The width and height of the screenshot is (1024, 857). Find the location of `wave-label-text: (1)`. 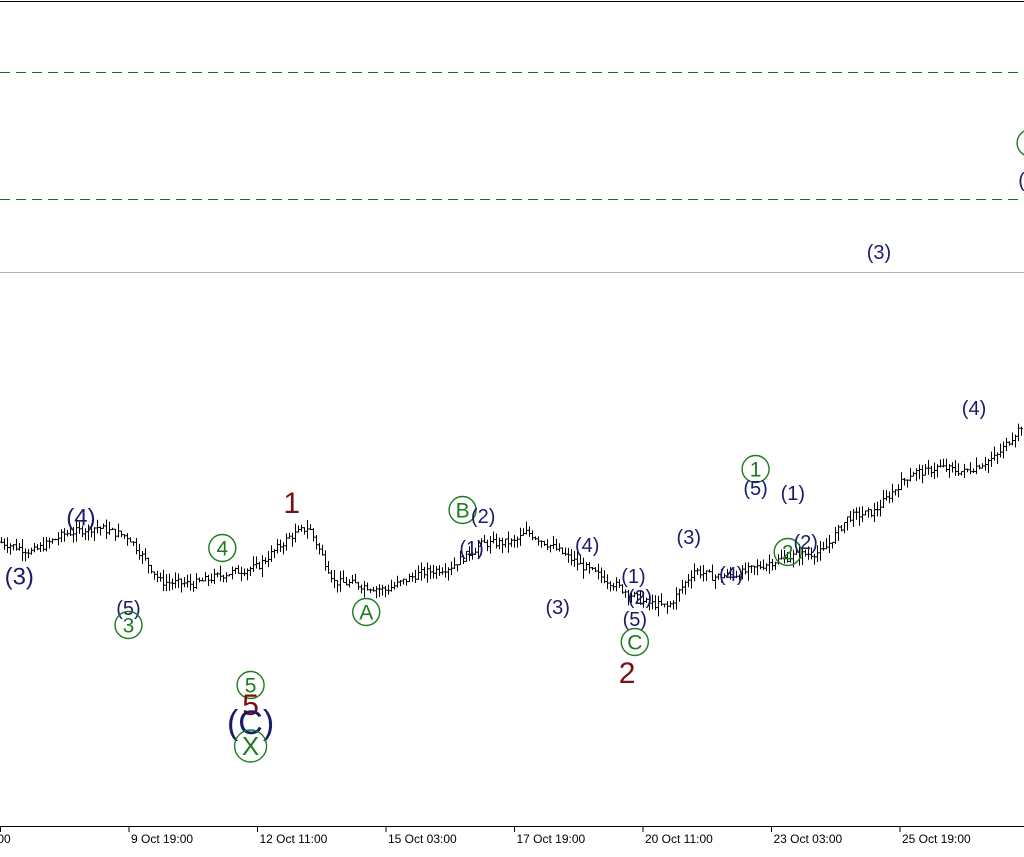

wave-label-text: (1) is located at coordinates (793, 494).